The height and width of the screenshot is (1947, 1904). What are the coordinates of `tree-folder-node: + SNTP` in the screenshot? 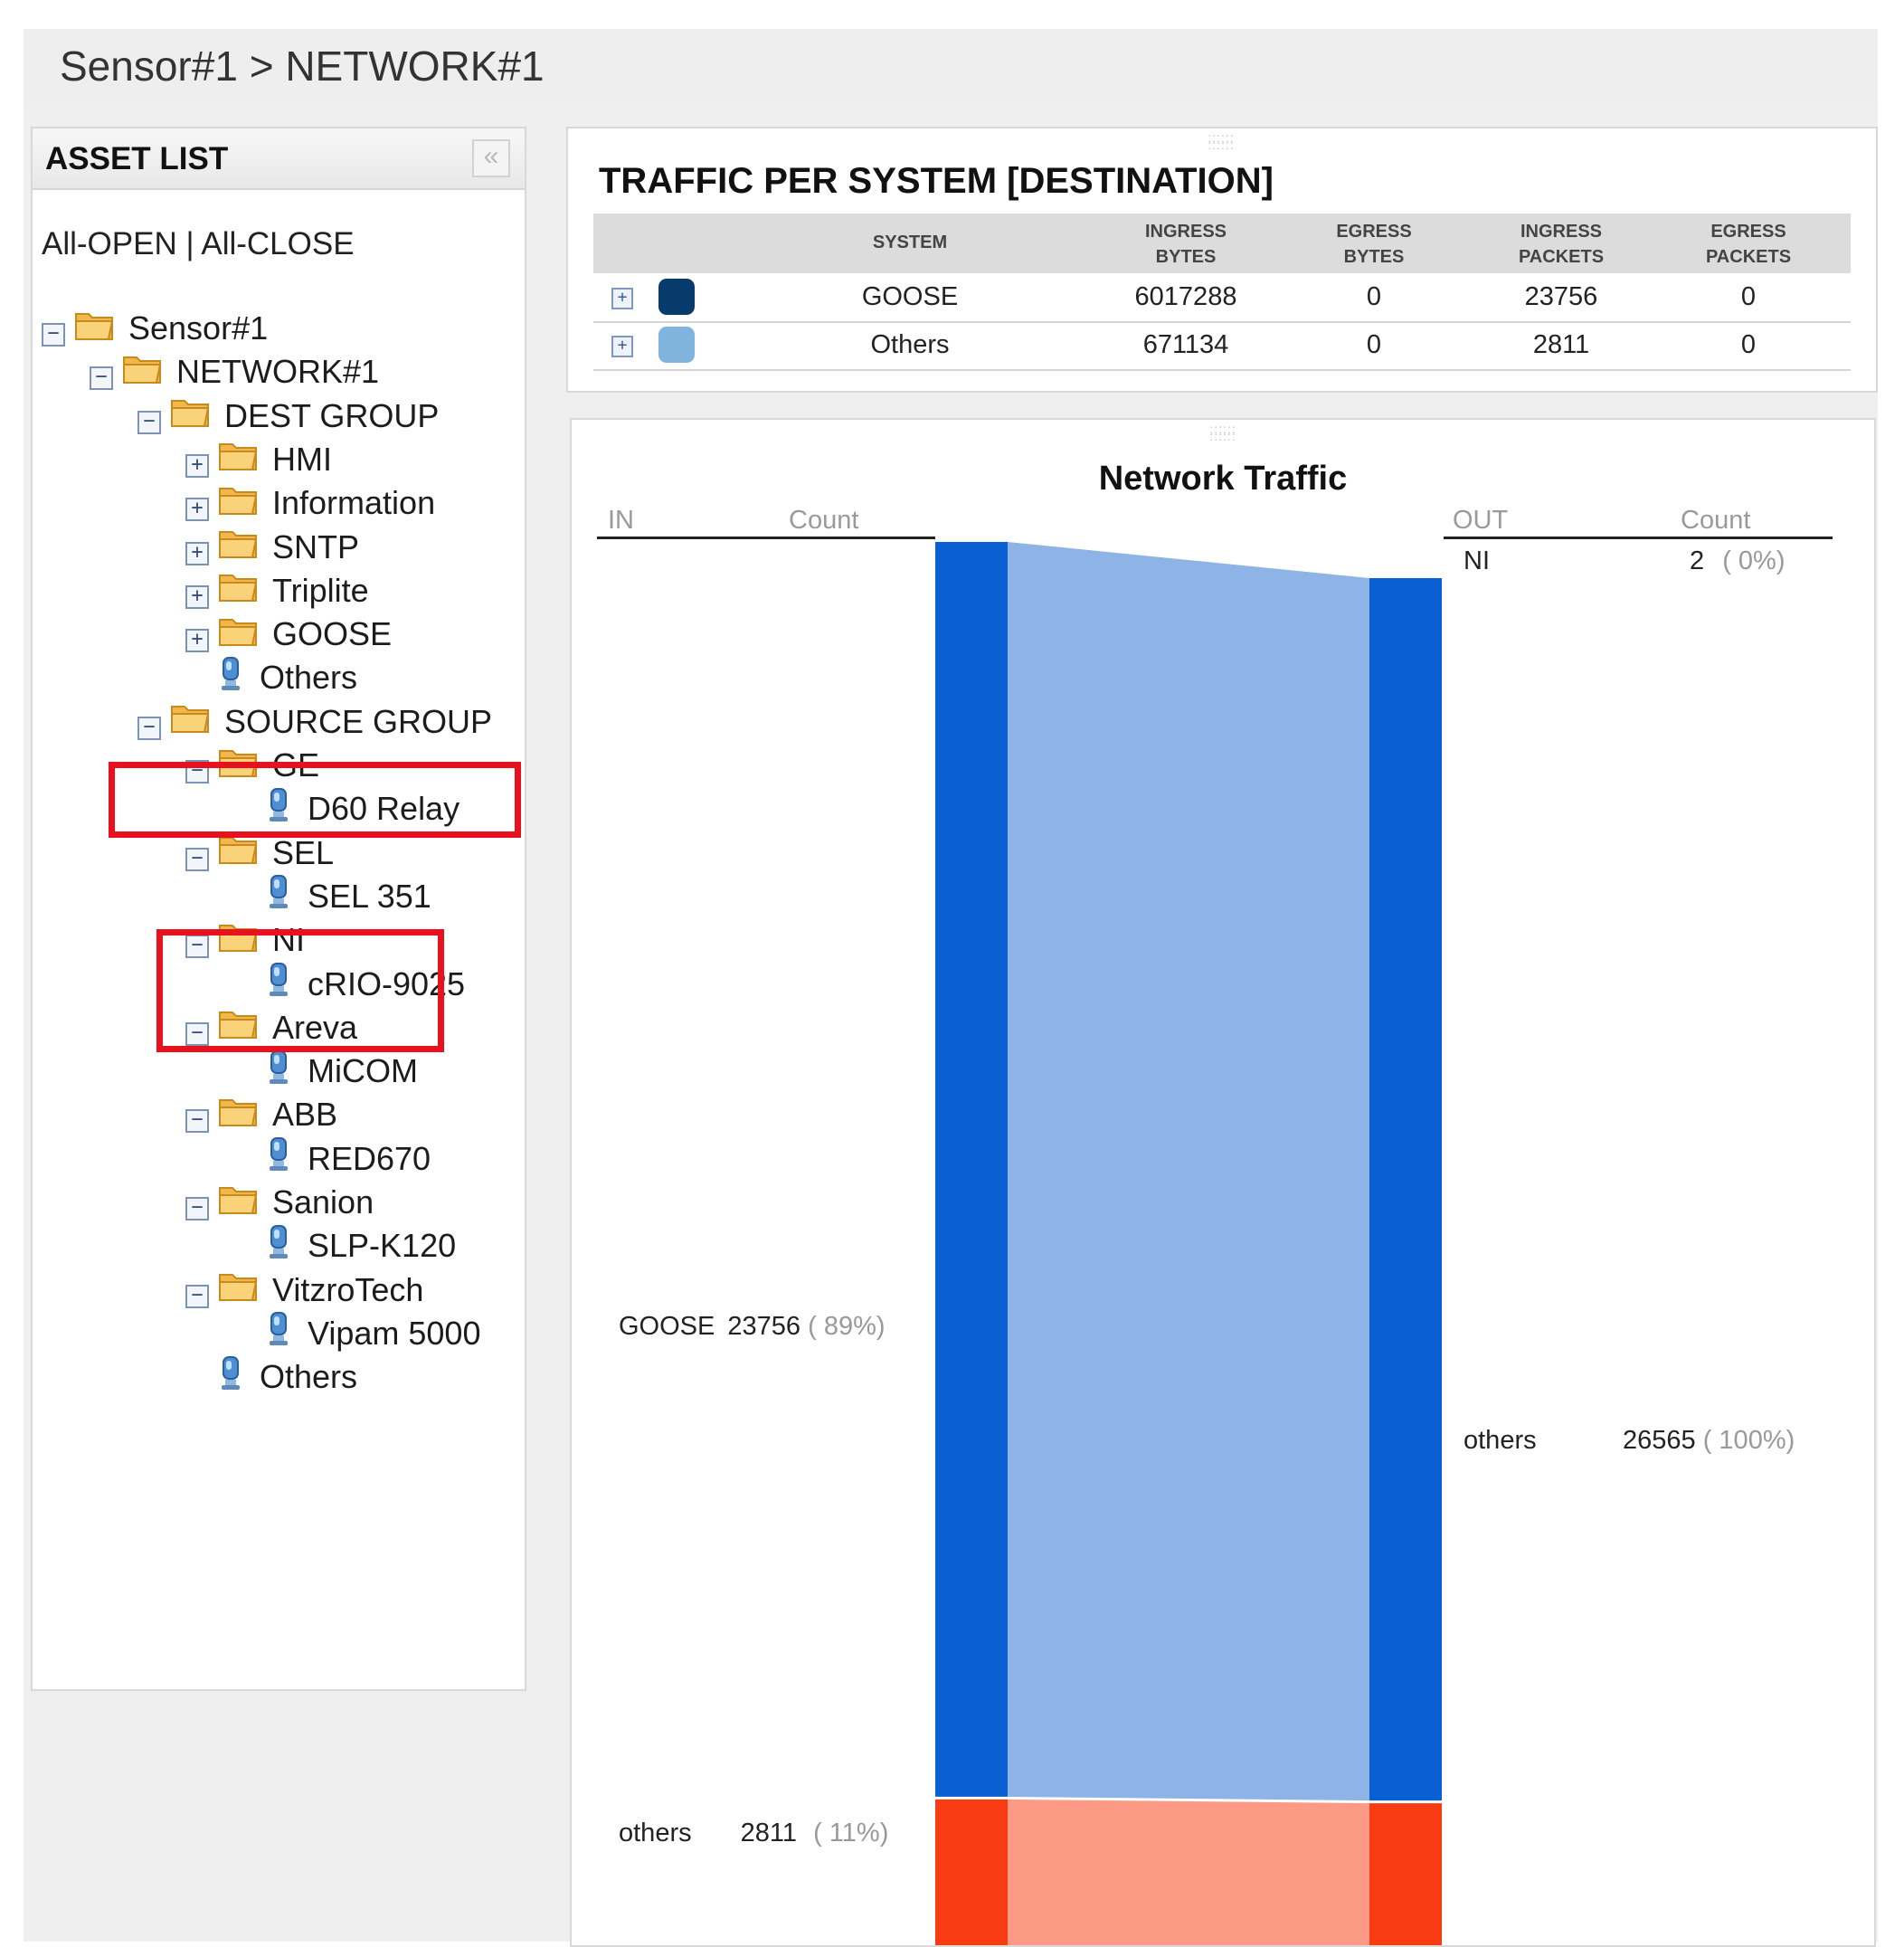 It's located at (272, 547).